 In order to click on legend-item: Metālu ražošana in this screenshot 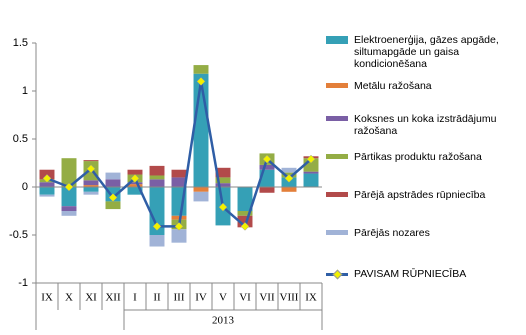, I will do `click(379, 86)`.